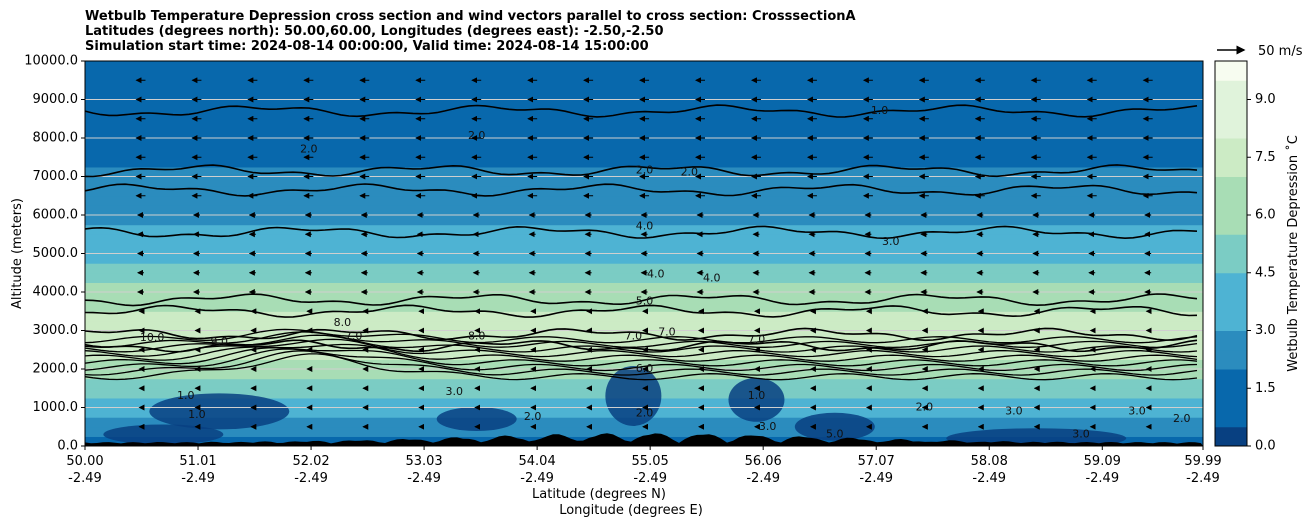 This screenshot has height=526, width=1312. I want to click on contour-label: 8.0, so click(477, 335).